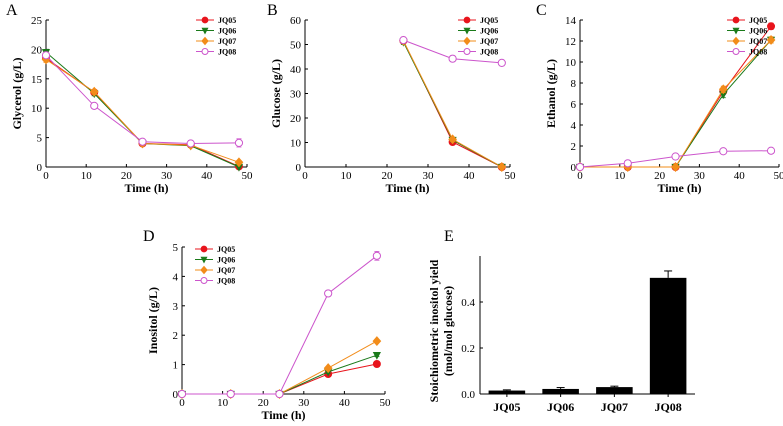  What do you see at coordinates (560, 391) in the screenshot?
I see `bar-jq06` at bounding box center [560, 391].